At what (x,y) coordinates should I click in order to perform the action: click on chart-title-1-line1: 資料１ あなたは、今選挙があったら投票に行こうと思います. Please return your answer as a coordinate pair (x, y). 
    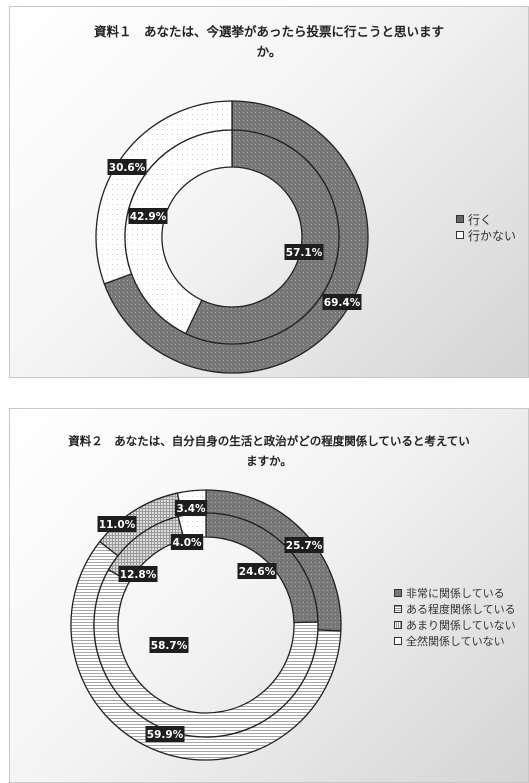
    Looking at the image, I should click on (268, 31).